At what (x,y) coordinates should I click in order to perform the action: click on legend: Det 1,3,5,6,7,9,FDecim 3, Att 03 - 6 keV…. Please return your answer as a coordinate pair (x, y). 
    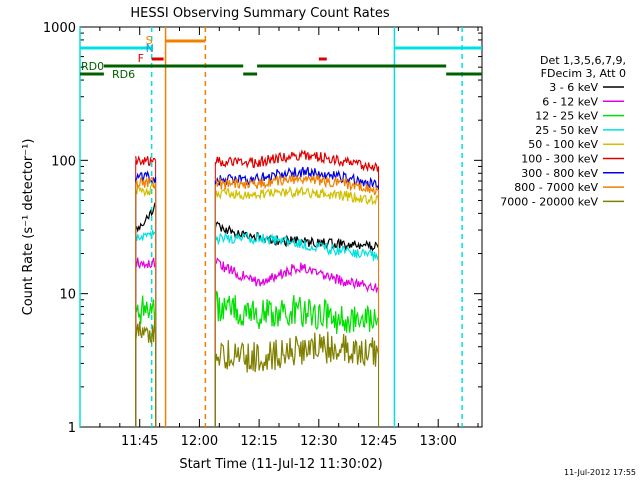
    Looking at the image, I should click on (563, 131).